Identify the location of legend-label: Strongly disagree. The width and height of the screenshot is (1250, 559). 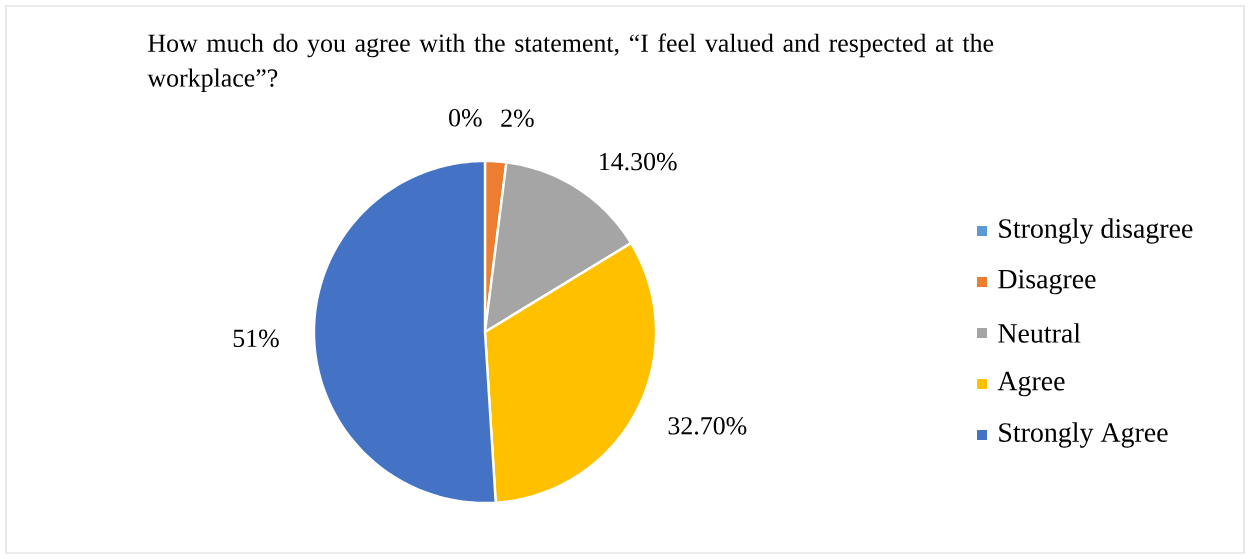
(1096, 231).